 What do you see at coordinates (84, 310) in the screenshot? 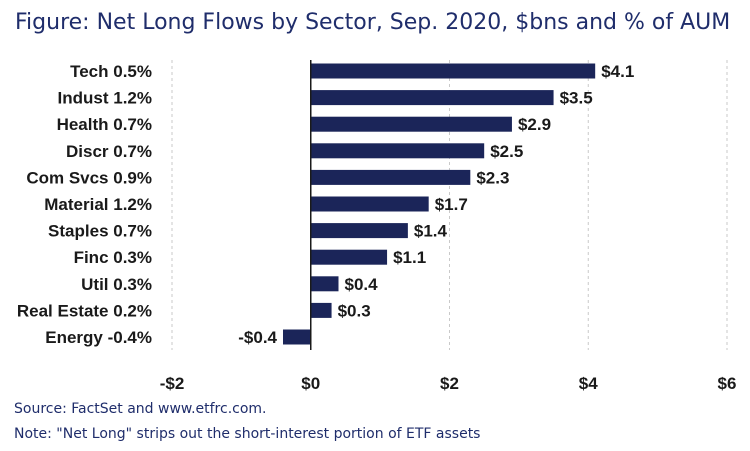
I see `category-label: Real Estate 0.2%` at bounding box center [84, 310].